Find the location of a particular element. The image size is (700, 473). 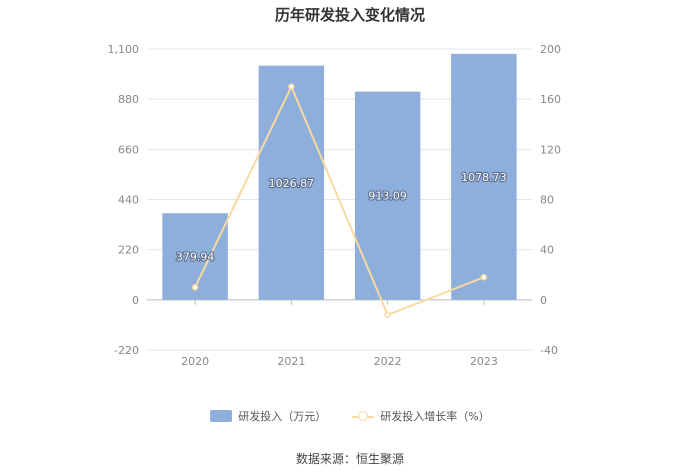

chart-legend: 研发投入（万元） 研发投入增长率（%） is located at coordinates (350, 416).